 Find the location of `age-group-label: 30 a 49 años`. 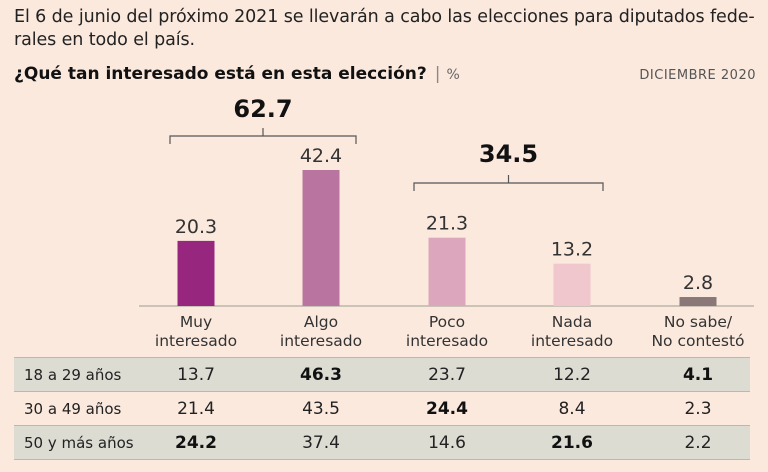

age-group-label: 30 a 49 años is located at coordinates (73, 408).